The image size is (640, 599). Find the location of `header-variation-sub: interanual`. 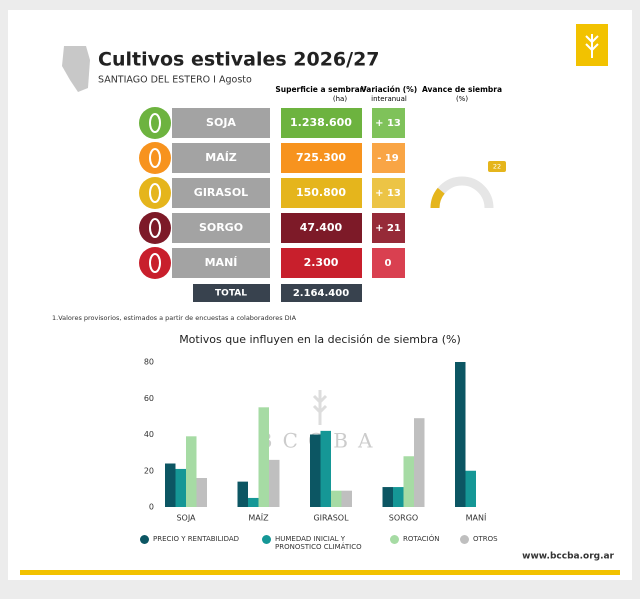

header-variation-sub: interanual is located at coordinates (389, 99).